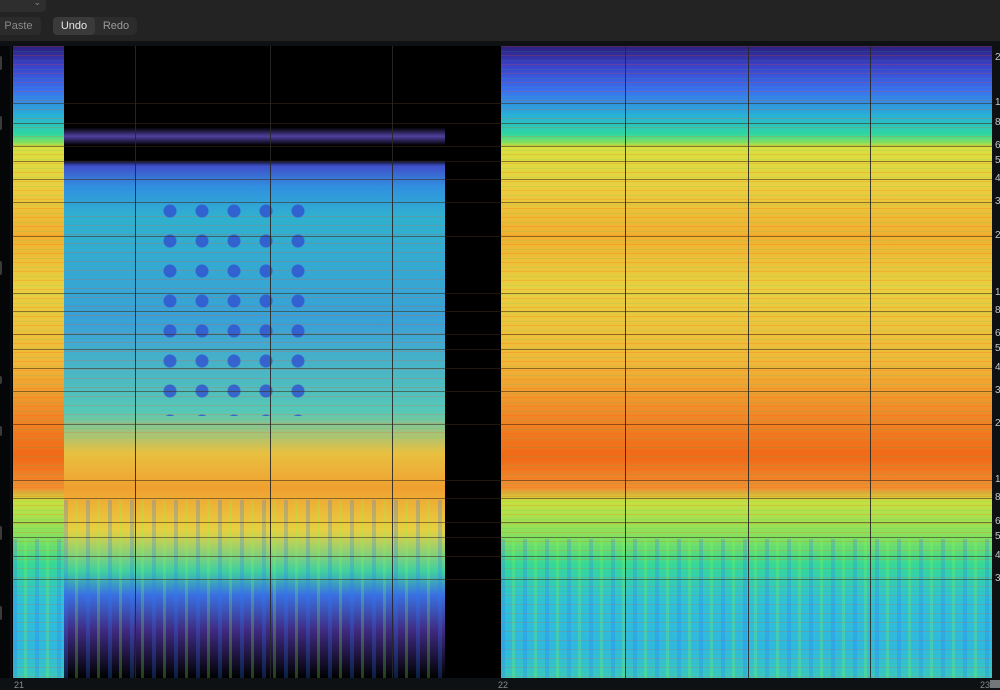  Describe the element at coordinates (20, 26) in the screenshot. I see `paste-button: Paste` at that location.